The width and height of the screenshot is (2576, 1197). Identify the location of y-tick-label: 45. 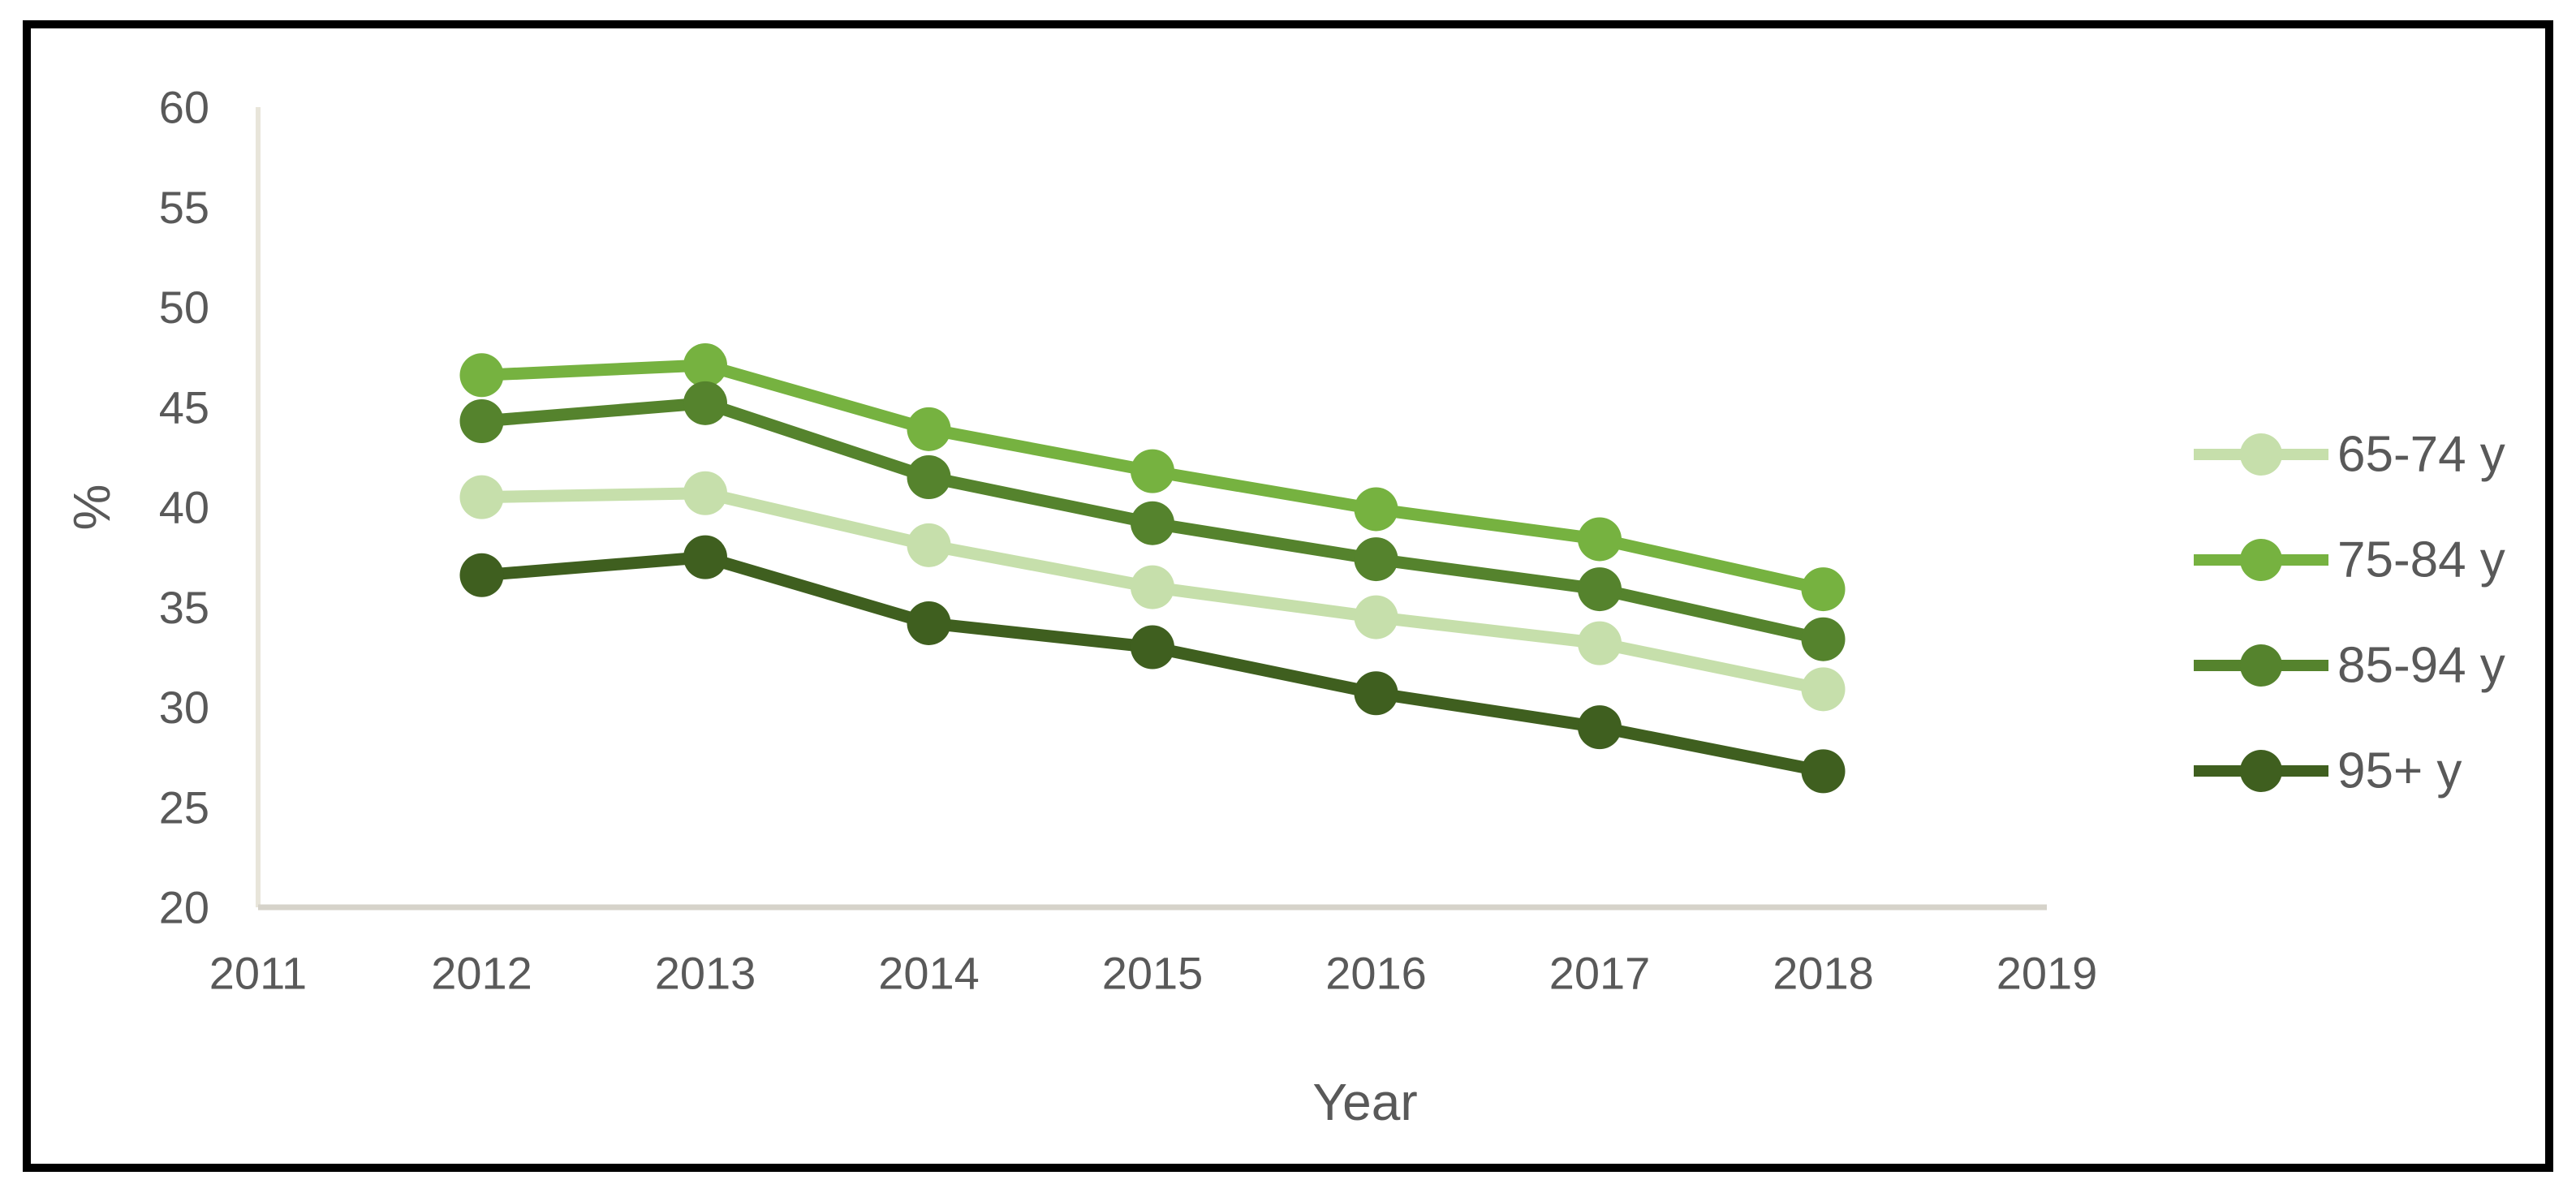
(184, 407).